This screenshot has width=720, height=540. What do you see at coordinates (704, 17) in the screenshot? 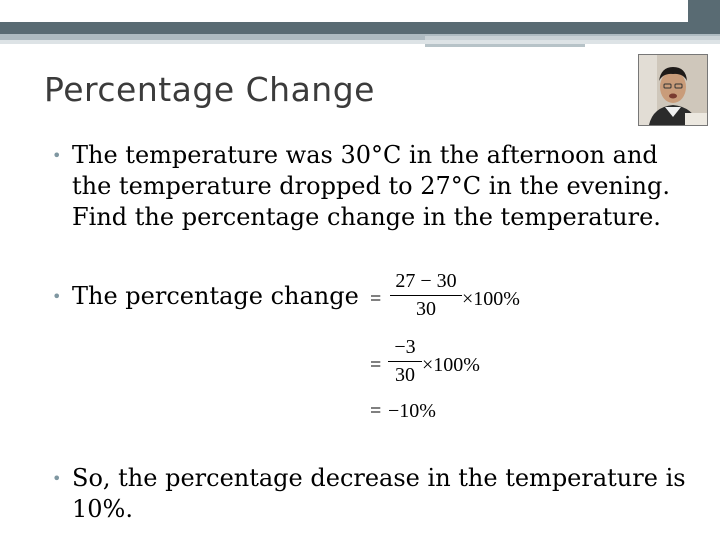
I see `header-band-corner` at bounding box center [704, 17].